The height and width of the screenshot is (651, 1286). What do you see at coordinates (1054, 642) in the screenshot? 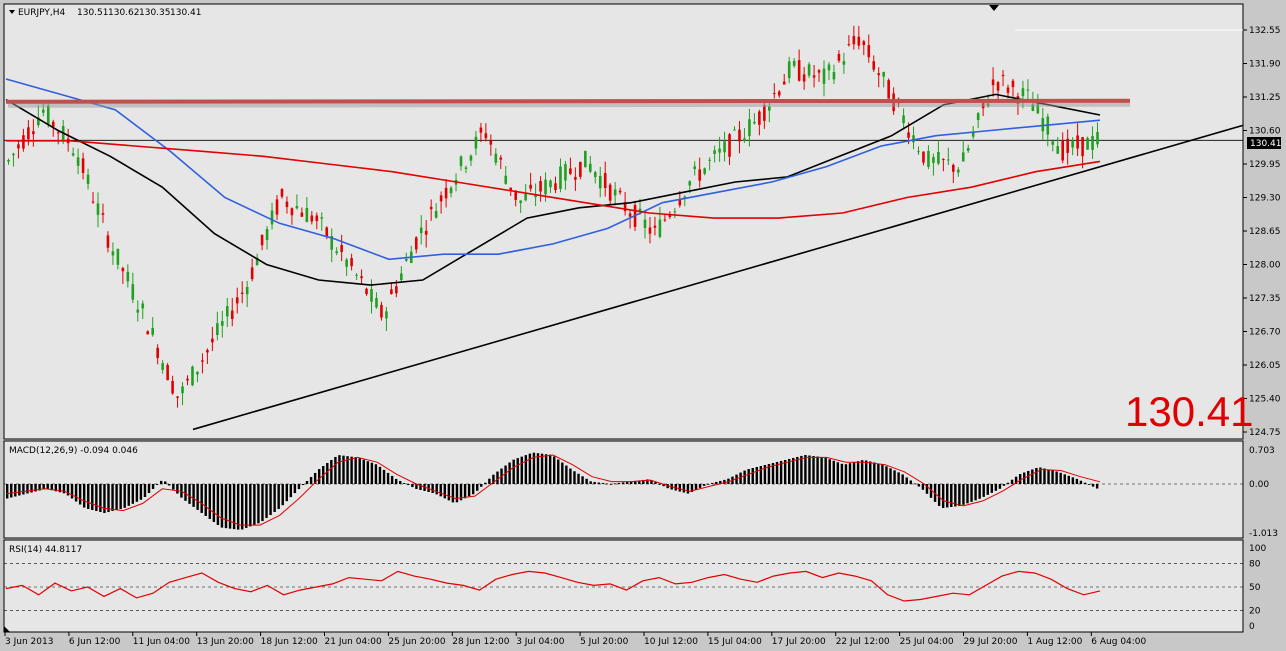
I see `time-tick-label: 1 Aug 12:00` at bounding box center [1054, 642].